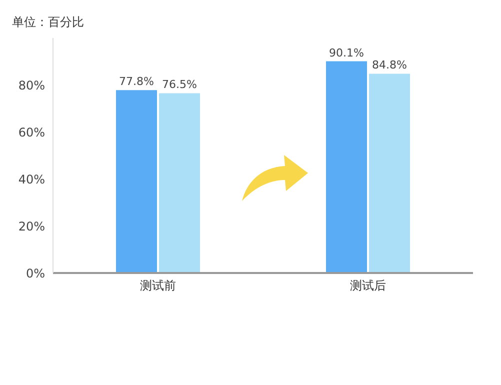 The width and height of the screenshot is (501, 385). Describe the element at coordinates (179, 85) in the screenshot. I see `text: 76.5%` at that location.